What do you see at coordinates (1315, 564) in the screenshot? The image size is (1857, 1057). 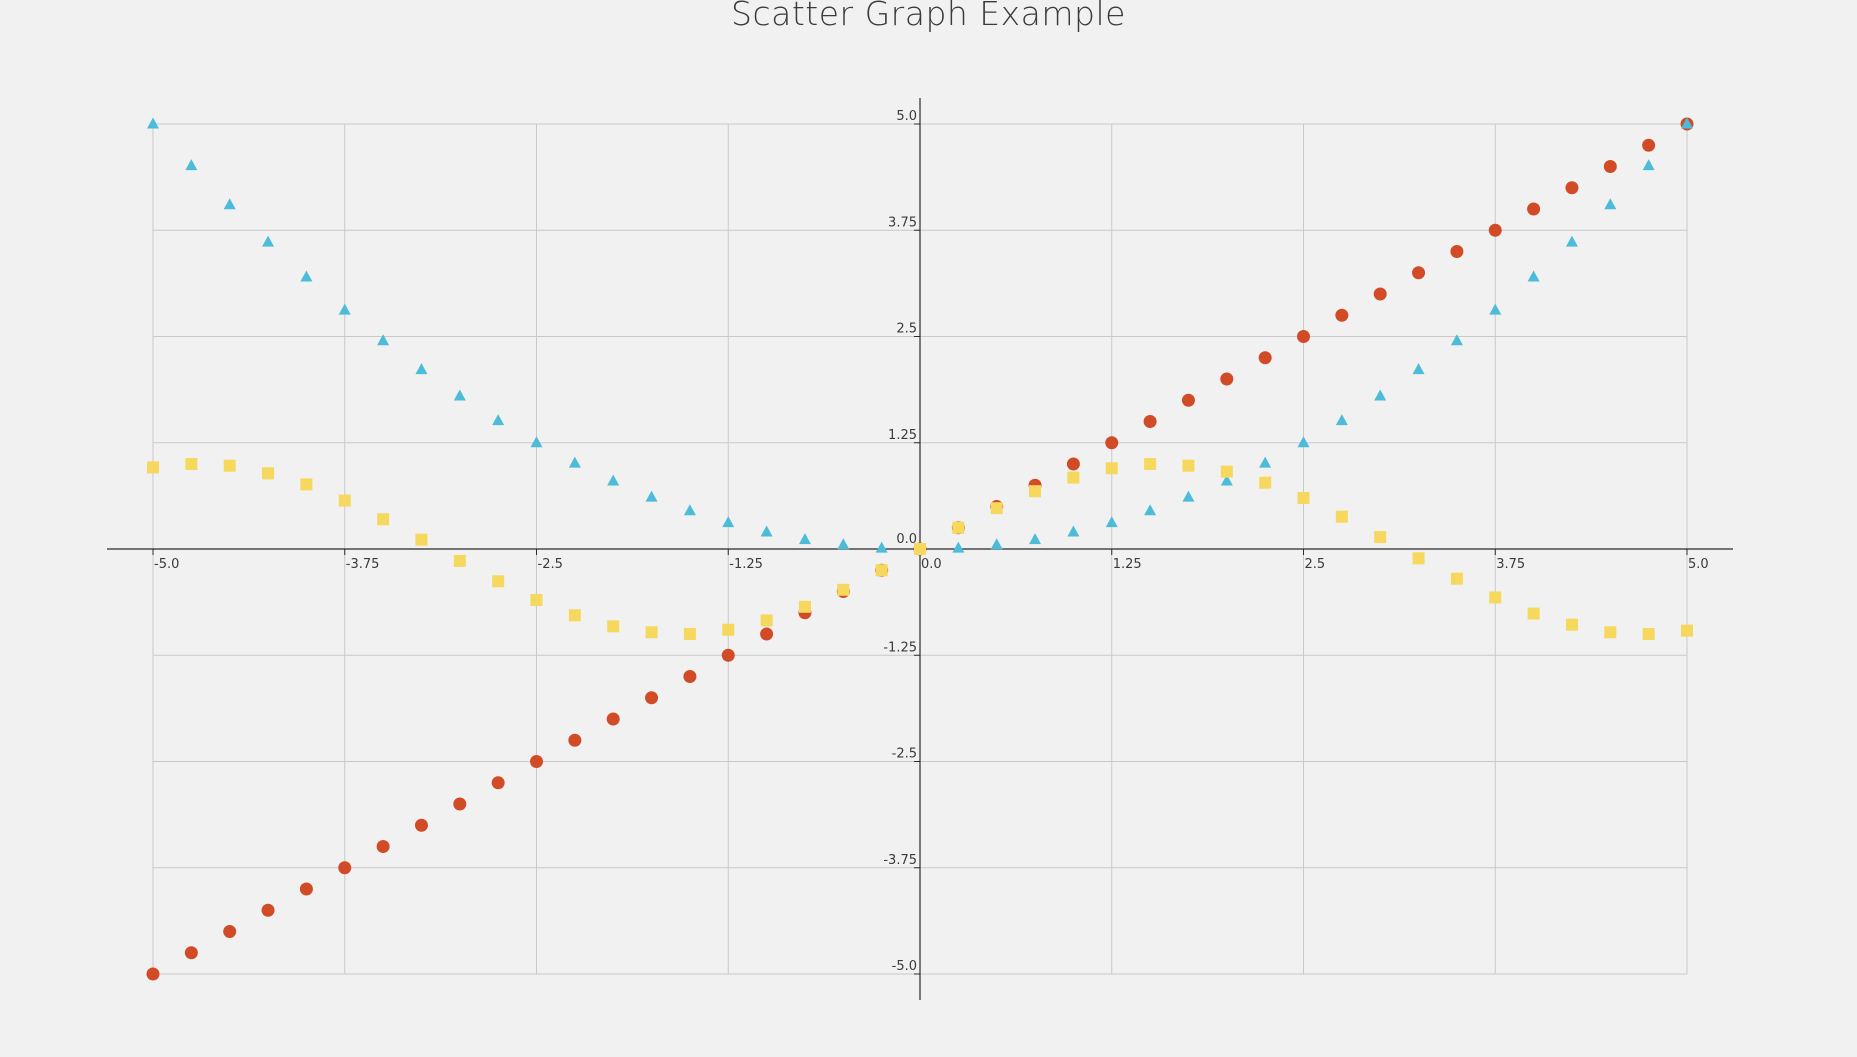 I see `x-tick-label: 2.5` at bounding box center [1315, 564].